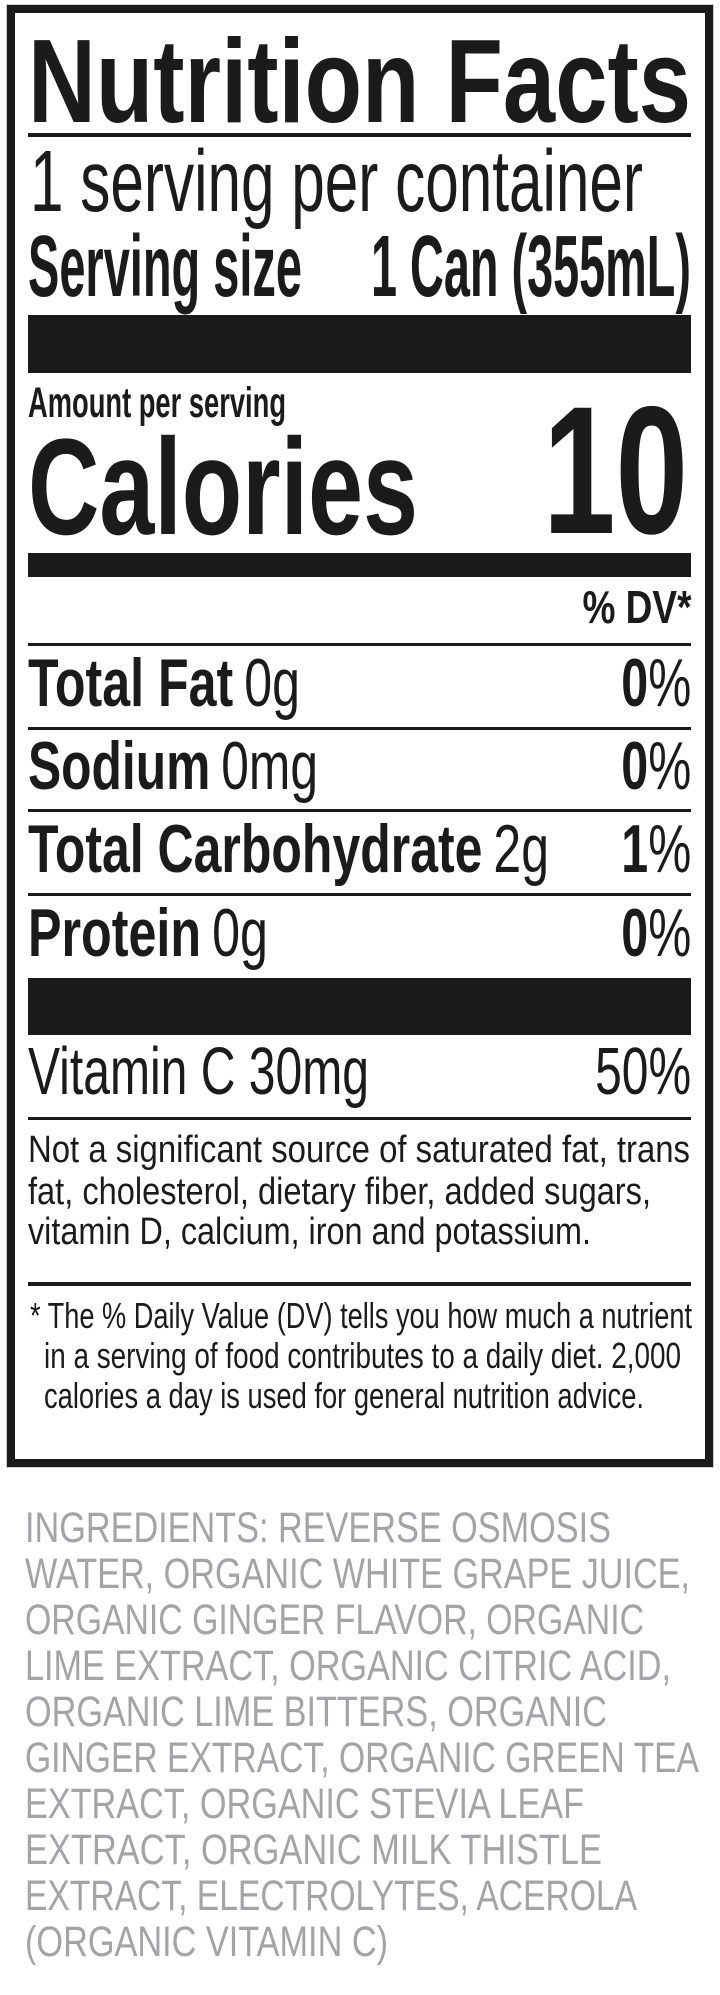 This screenshot has width=720, height=1995. Describe the element at coordinates (334, 1620) in the screenshot. I see `ingredients-line: ORGANIC GINGER FLAVOR, ORGANIC` at that location.